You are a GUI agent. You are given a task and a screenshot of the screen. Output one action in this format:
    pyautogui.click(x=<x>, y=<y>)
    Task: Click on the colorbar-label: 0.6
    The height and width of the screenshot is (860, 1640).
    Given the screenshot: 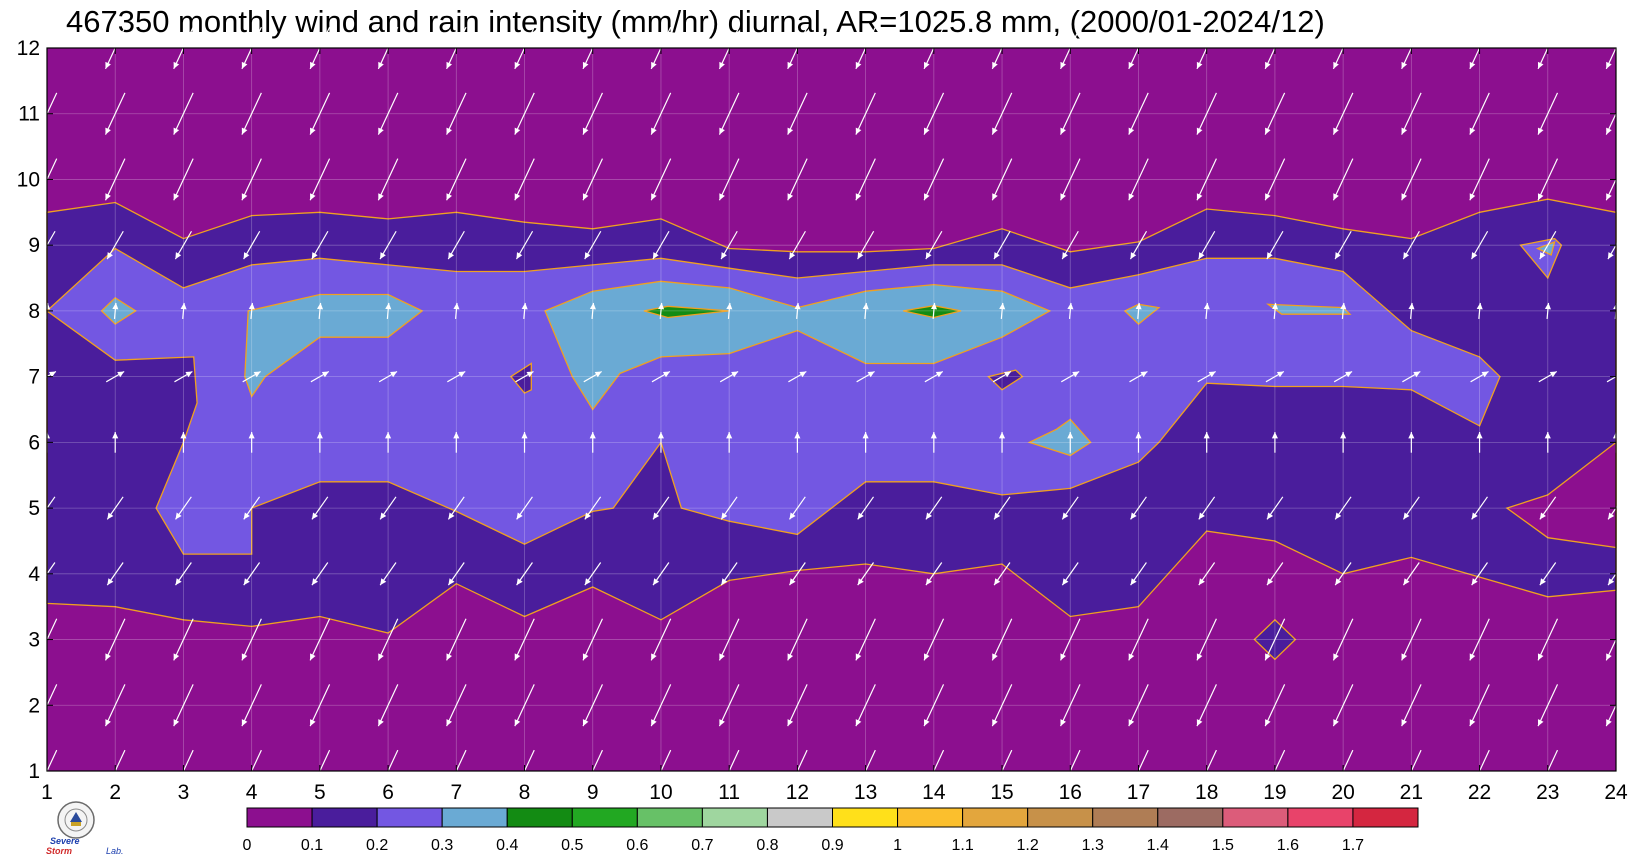 What is the action you would take?
    pyautogui.click(x=637, y=845)
    